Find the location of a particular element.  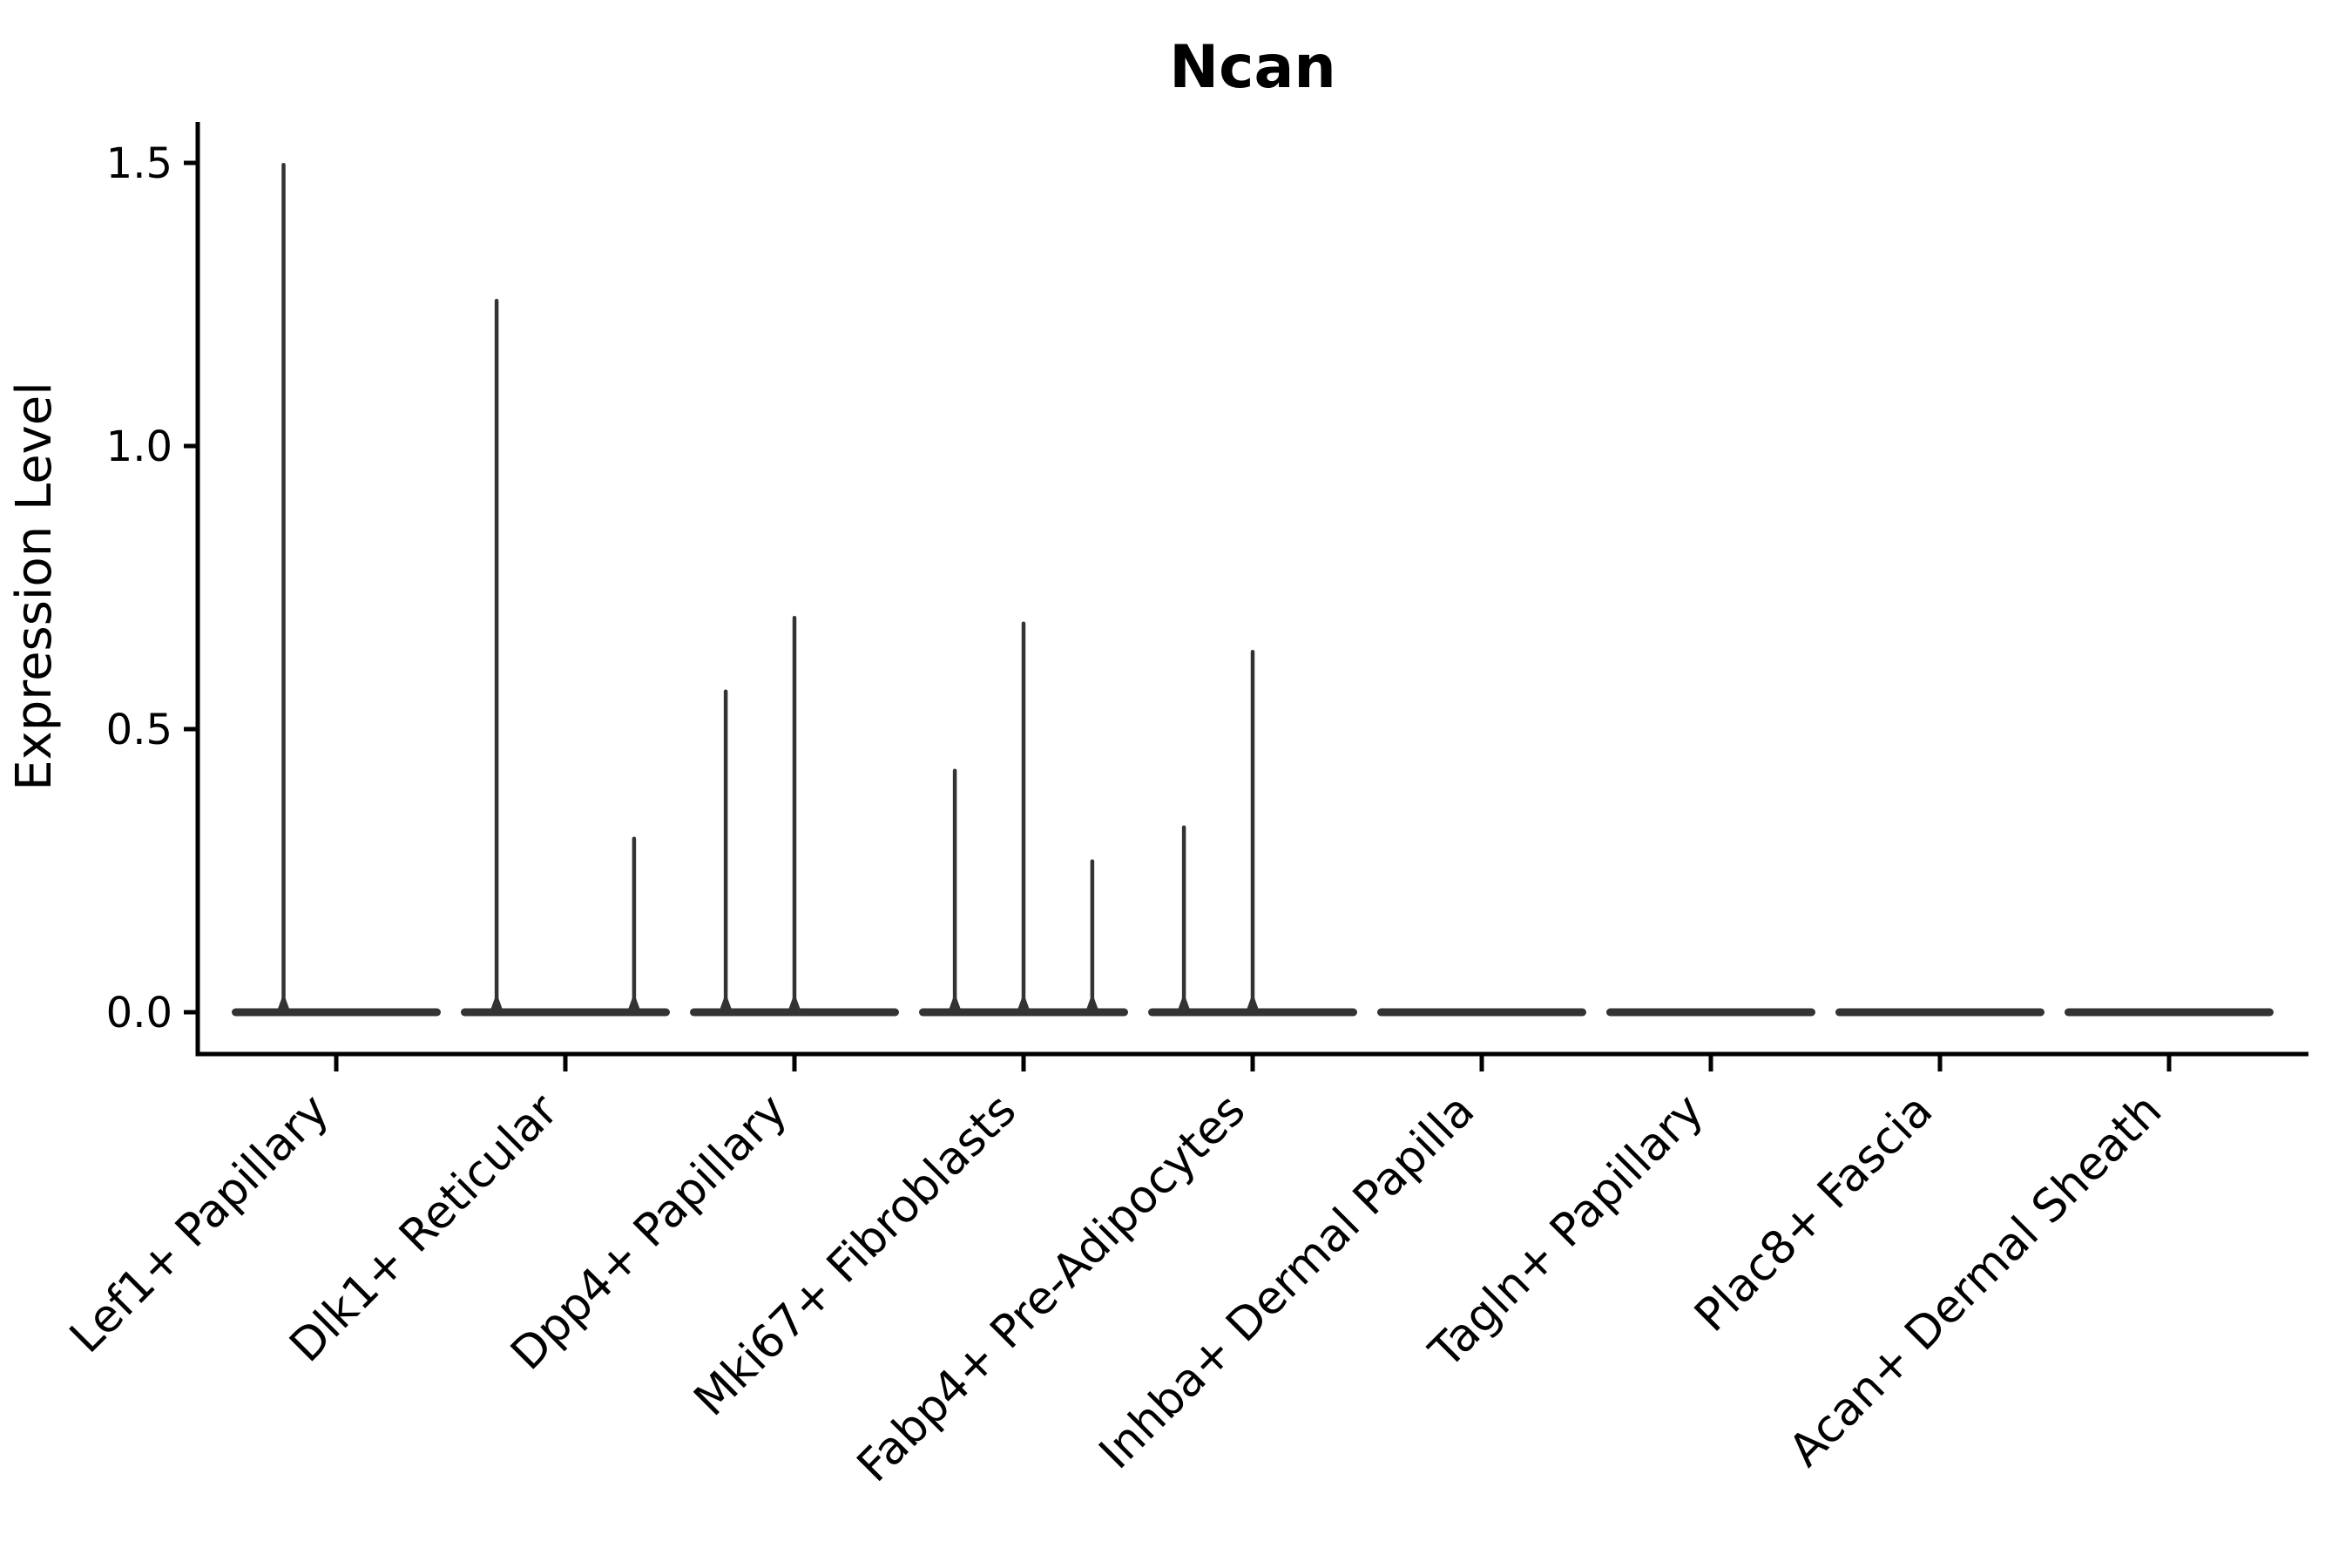

x-tick-label: Acan+ Dermal Sheath is located at coordinates (1977, 1281).